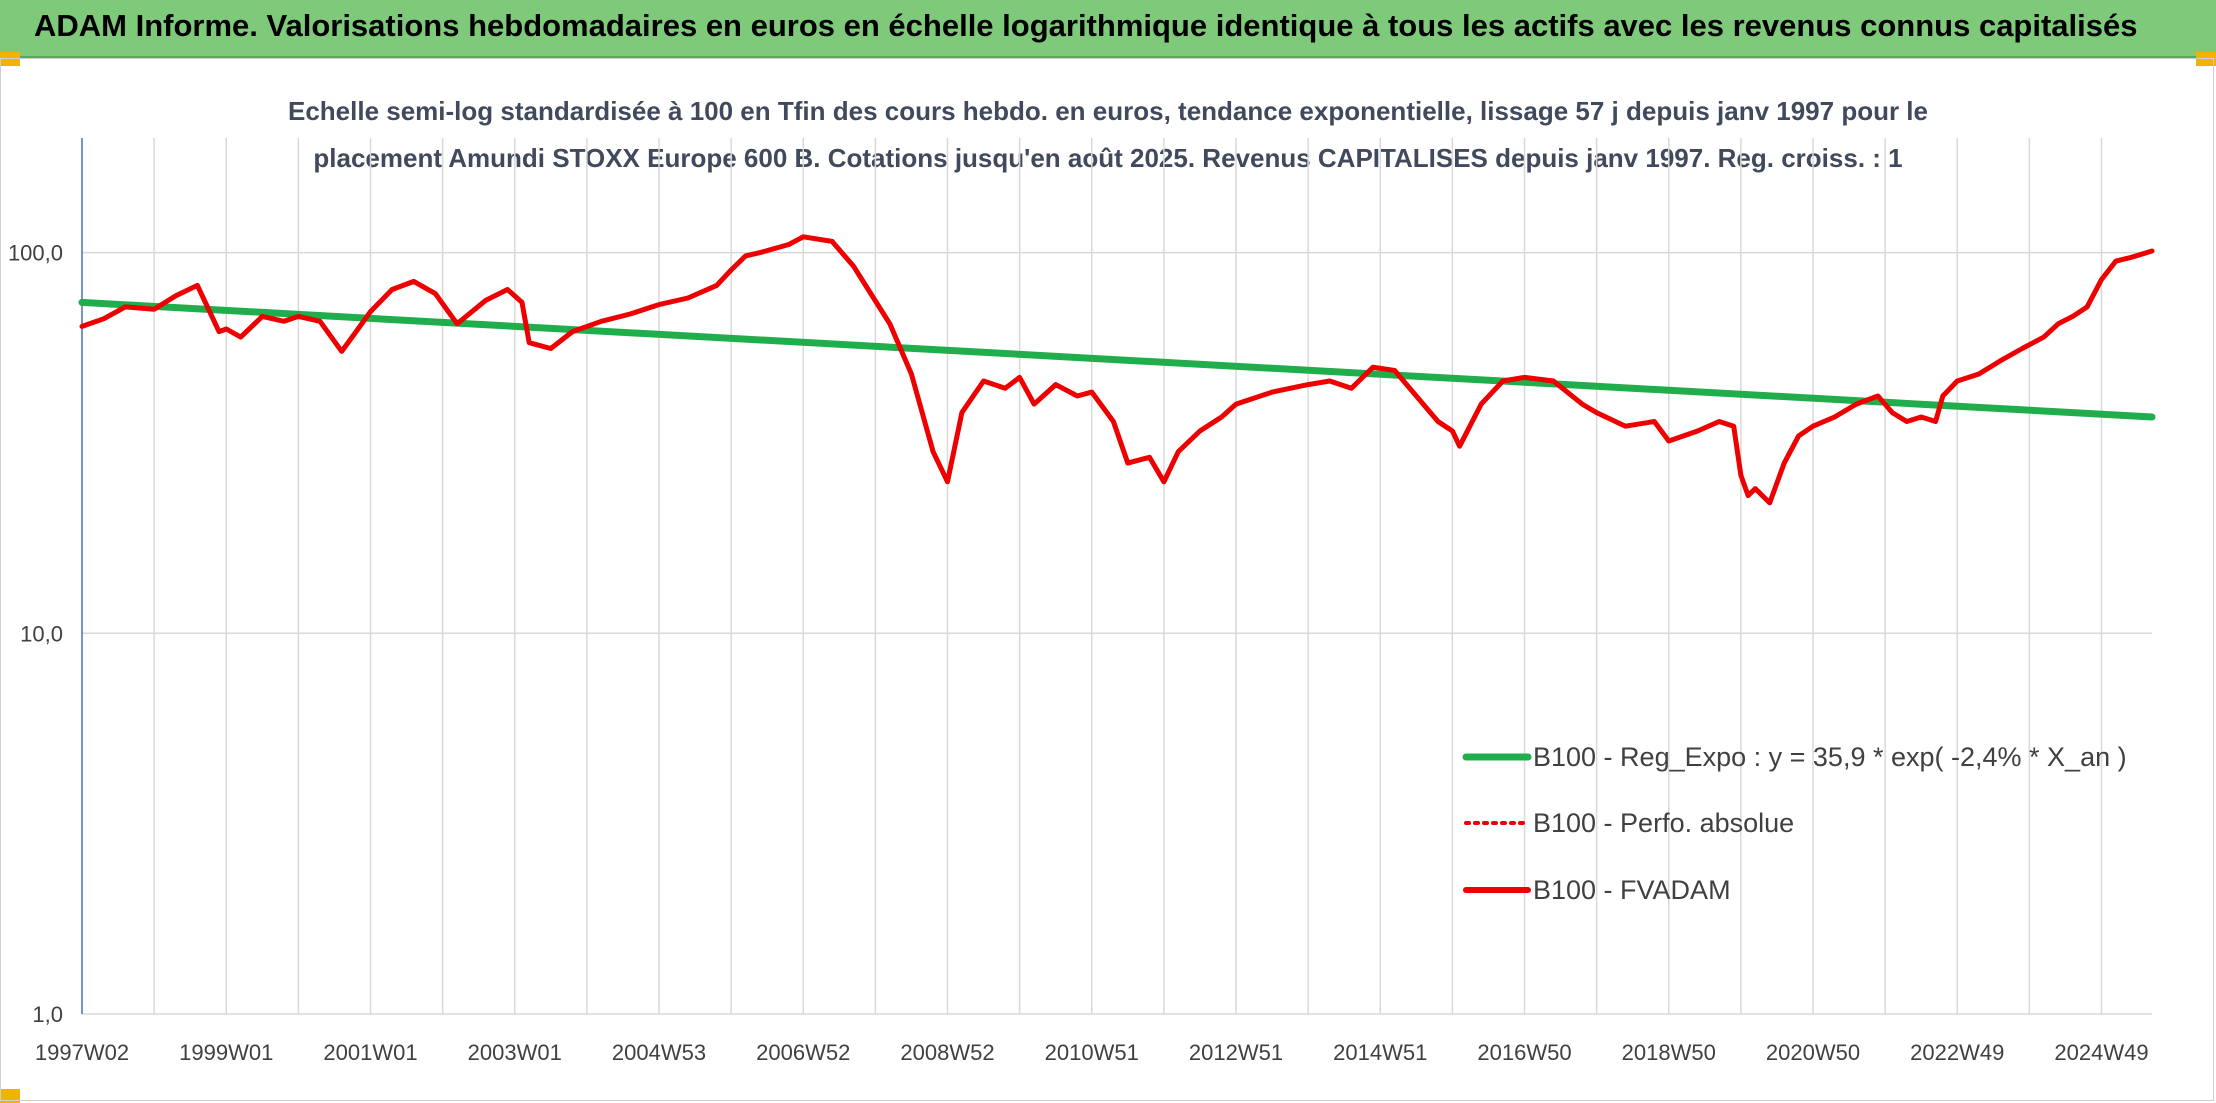  What do you see at coordinates (82, 1052) in the screenshot?
I see `x-tick-label: 1997W02` at bounding box center [82, 1052].